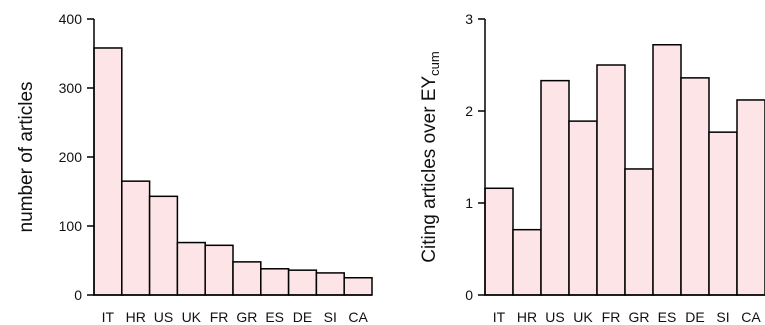 Image resolution: width=765 pixels, height=325 pixels. What do you see at coordinates (71, 226) in the screenshot?
I see `y-tick-label: 100` at bounding box center [71, 226].